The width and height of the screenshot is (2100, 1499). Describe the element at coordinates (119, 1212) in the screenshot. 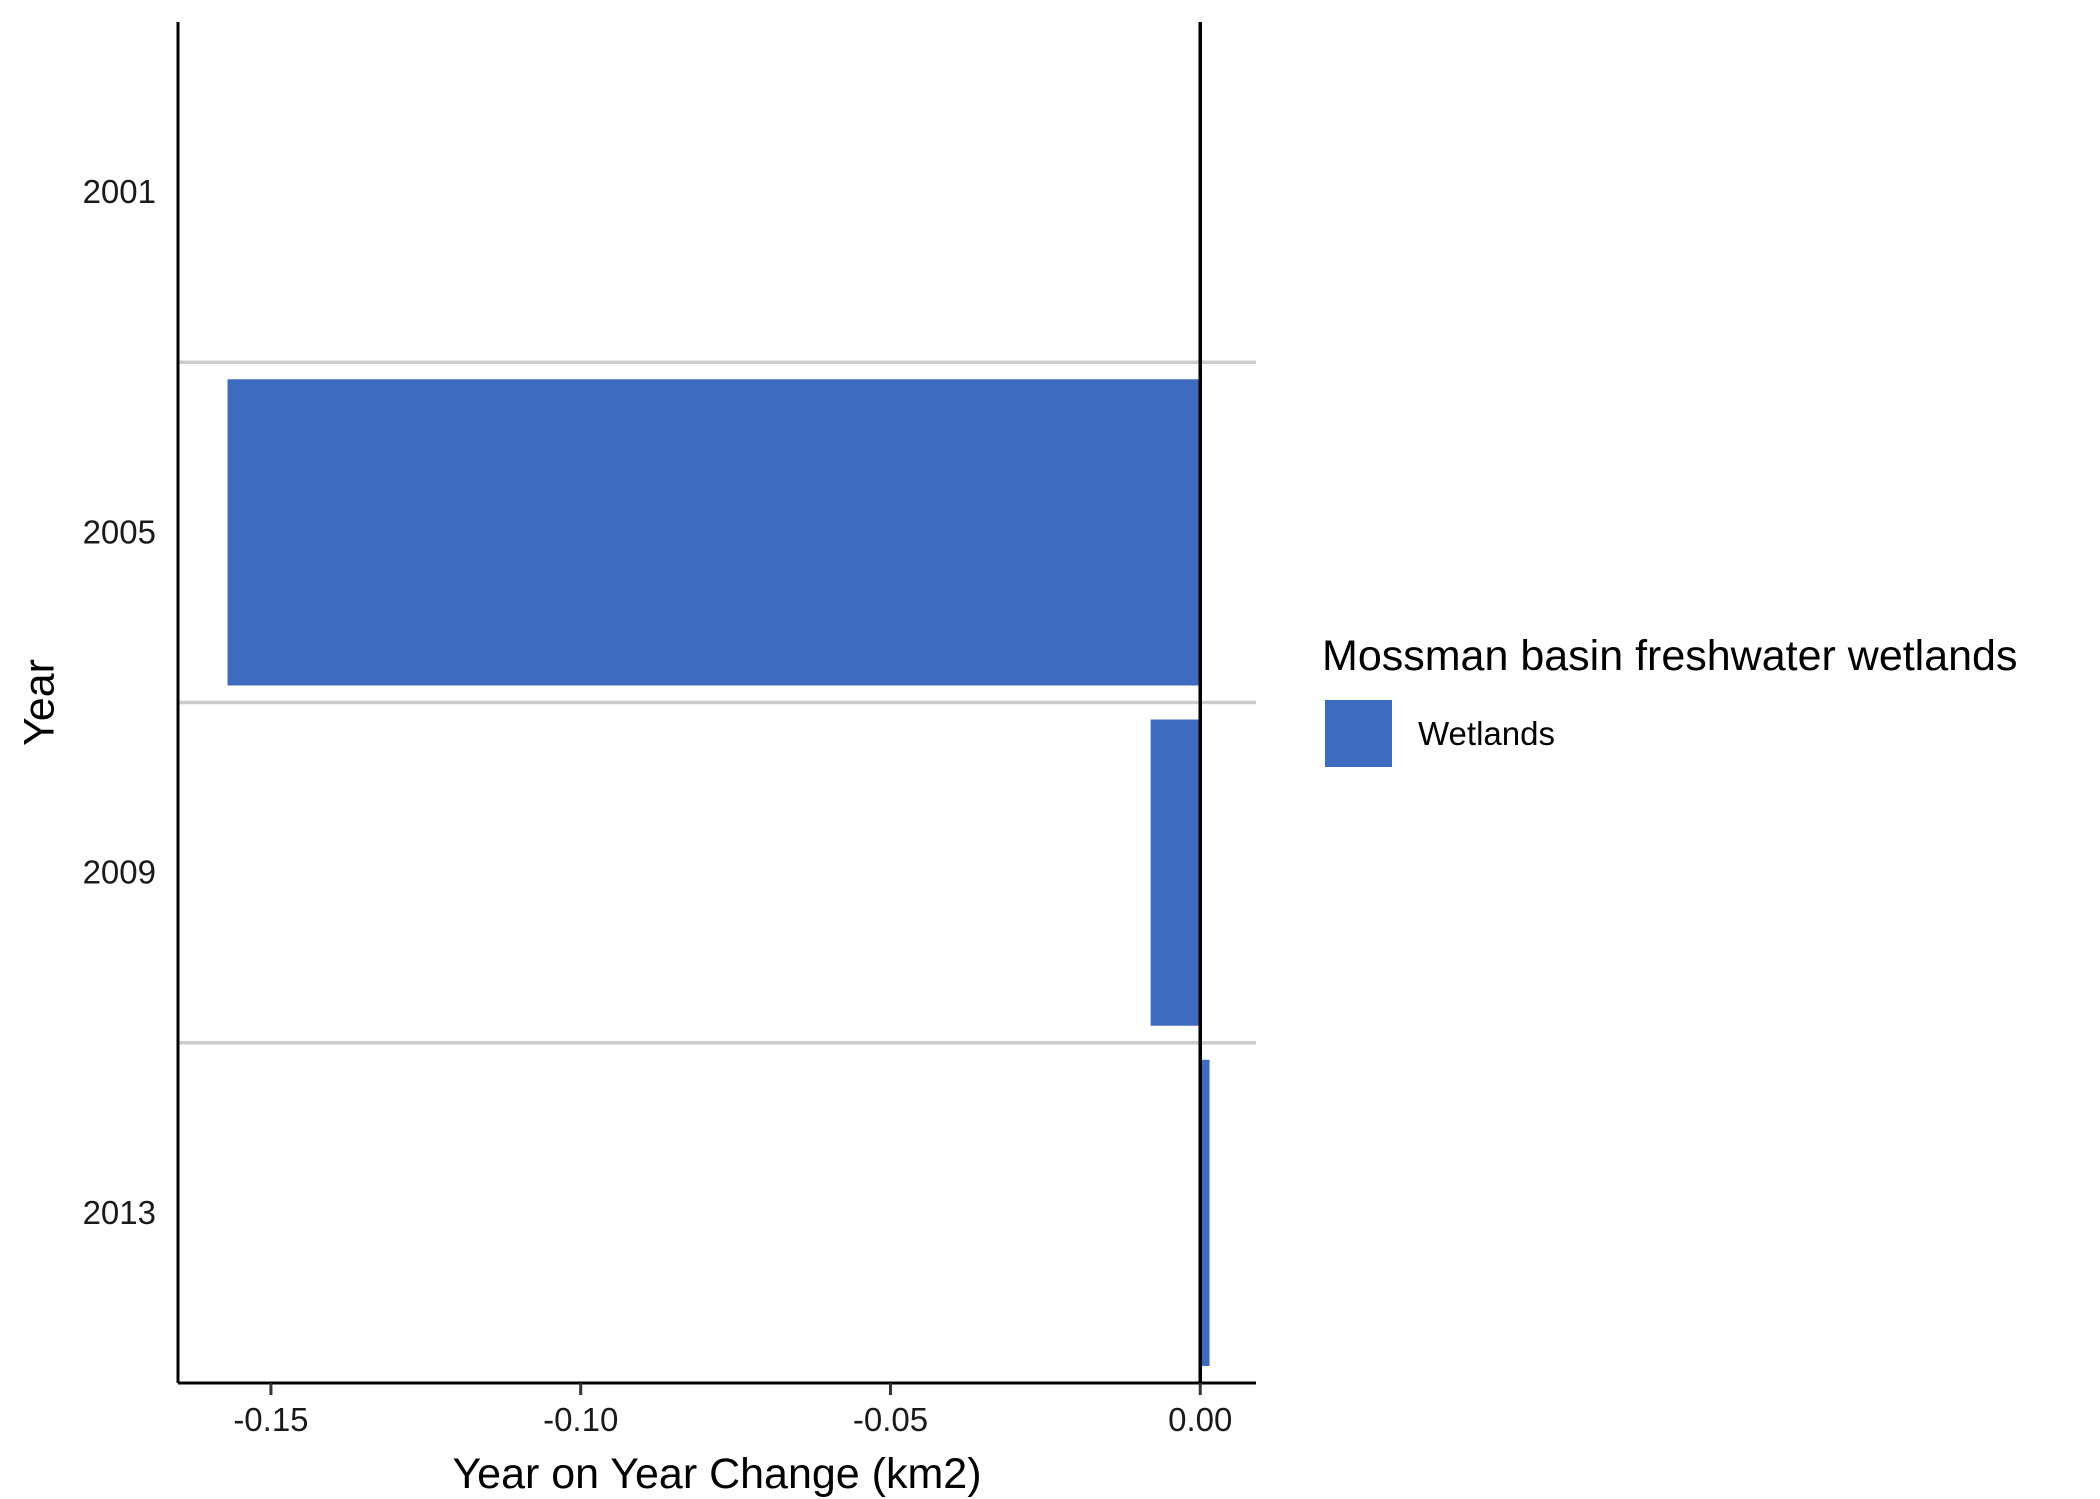

I see `y-tick-label-2013: 2013` at that location.